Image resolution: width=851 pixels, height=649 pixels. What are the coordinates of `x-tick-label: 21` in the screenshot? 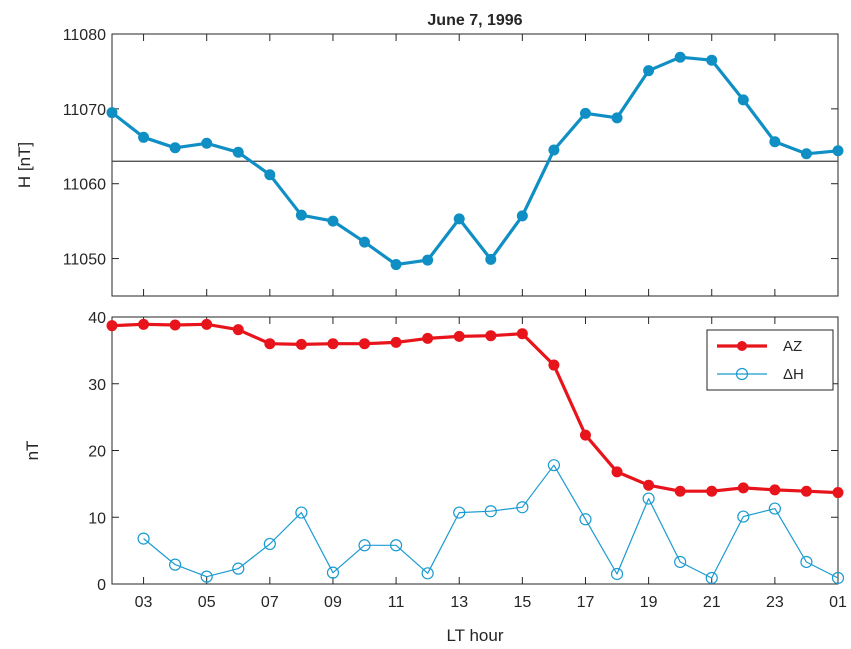 It's located at (712, 602).